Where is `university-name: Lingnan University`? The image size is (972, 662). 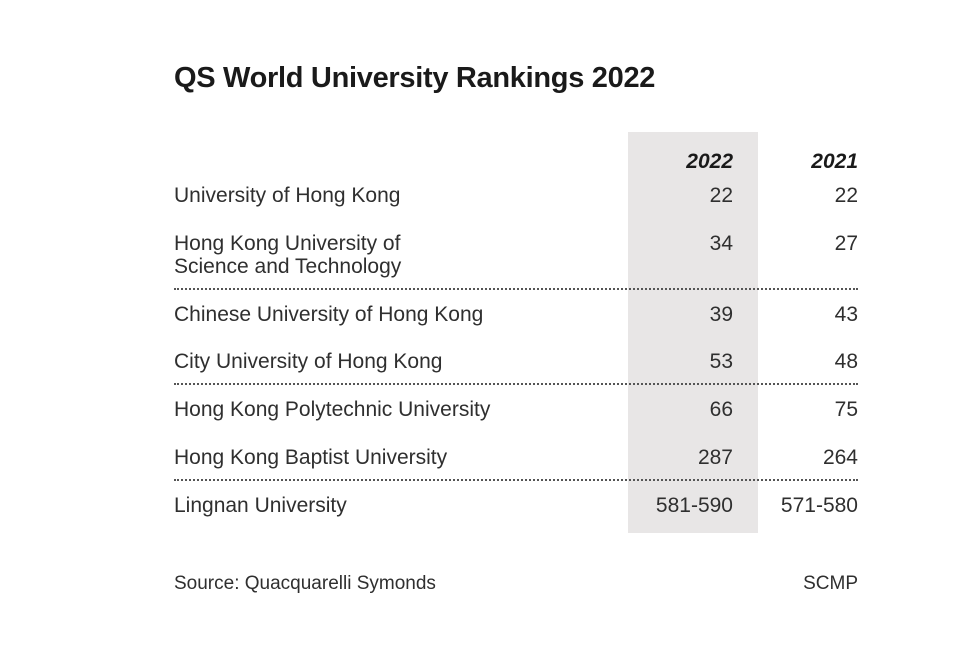 university-name: Lingnan University is located at coordinates (260, 505).